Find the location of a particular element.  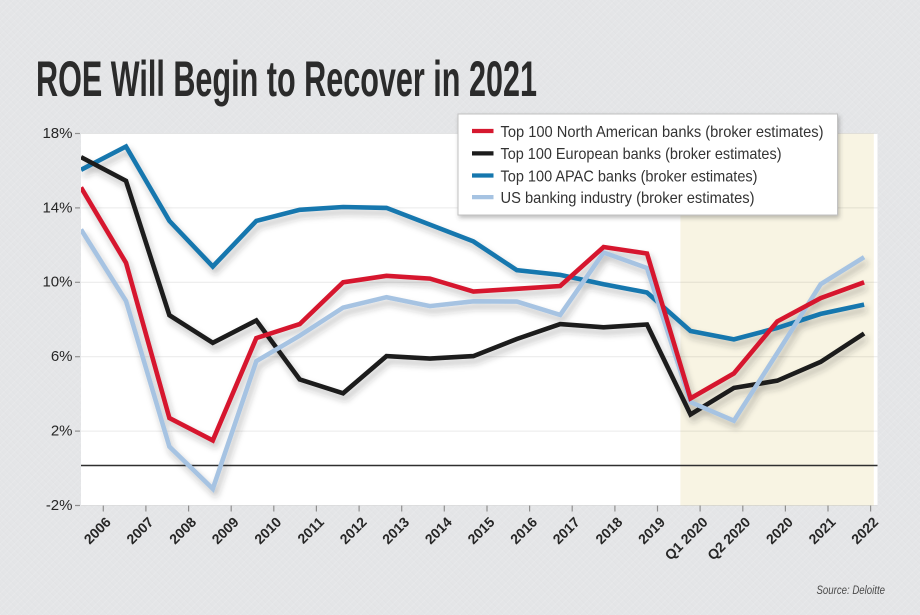

svg-text: Q1 2020 is located at coordinates (685, 538).